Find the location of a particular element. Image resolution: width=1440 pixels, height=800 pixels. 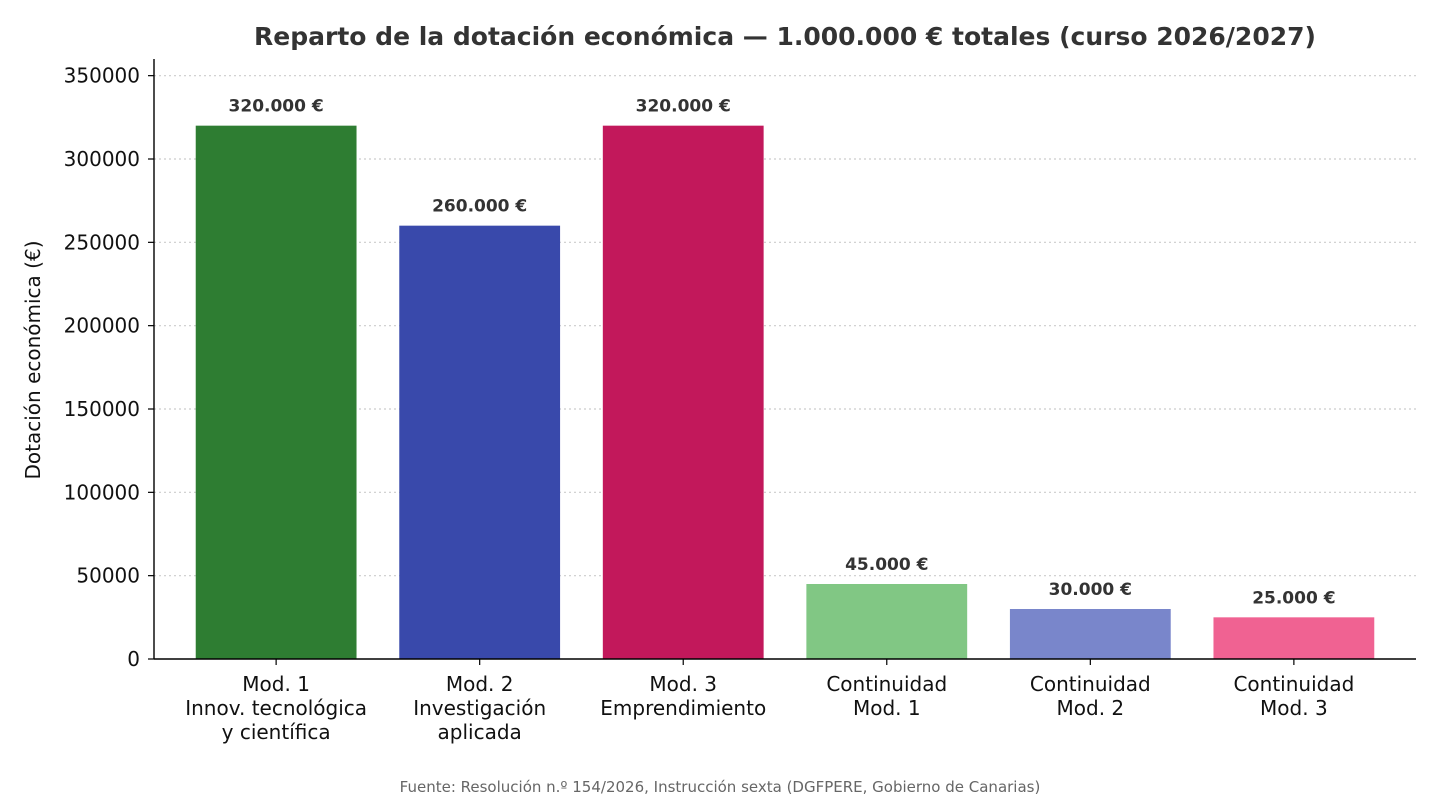

bar-value-label: 45.000 € is located at coordinates (886, 565).